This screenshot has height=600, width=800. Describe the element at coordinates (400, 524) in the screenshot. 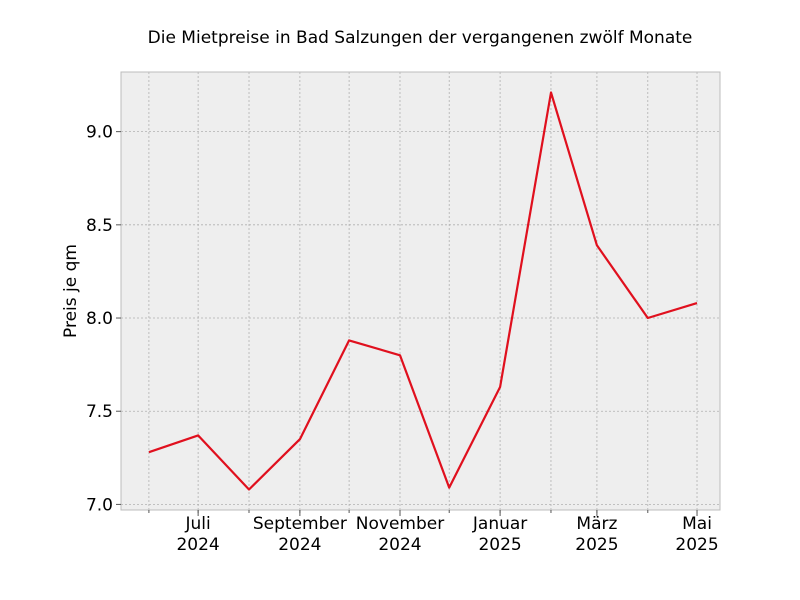

I see `x-tick-label-month: November` at that location.